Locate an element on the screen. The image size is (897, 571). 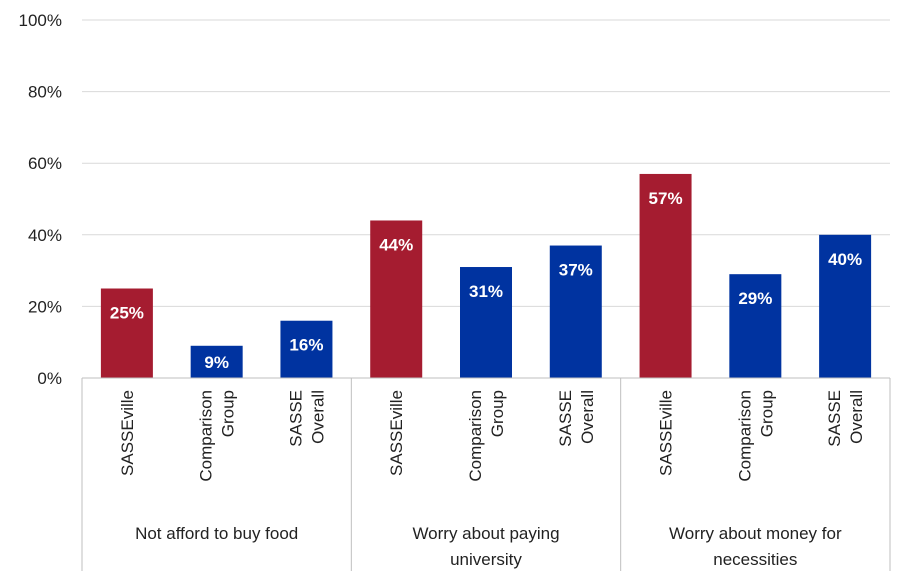
group-label: Not afford to buy food is located at coordinates (216, 533).